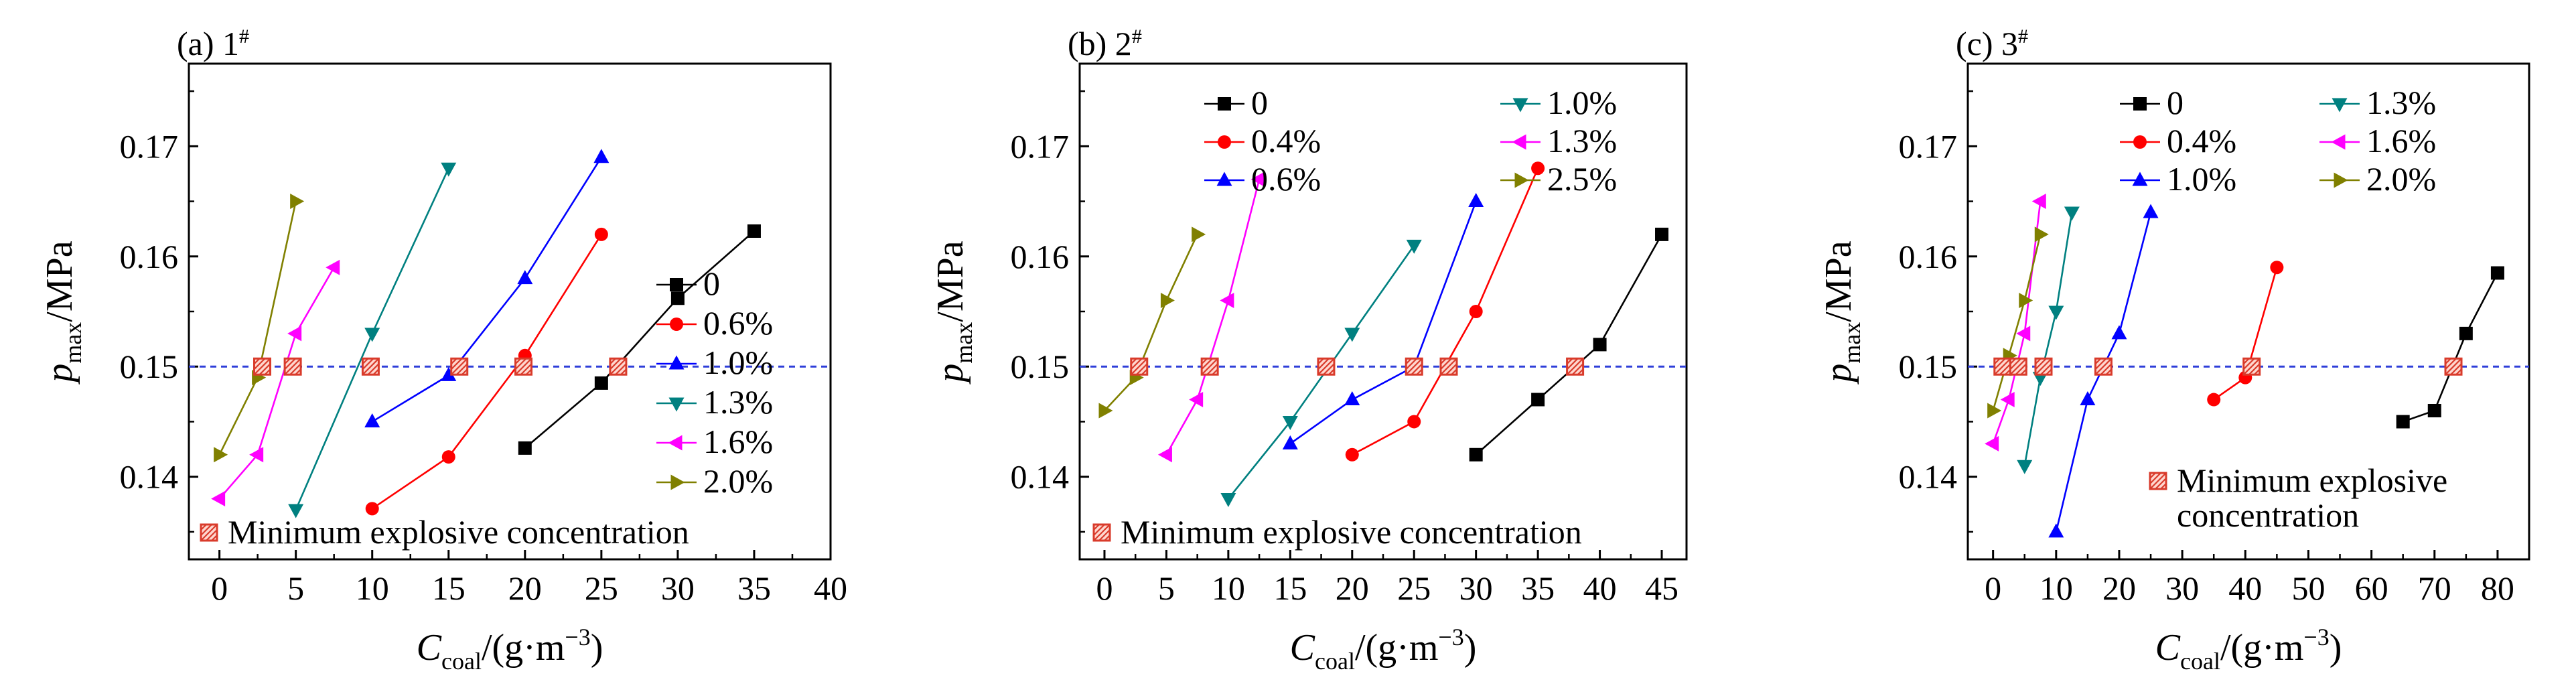 This screenshot has height=696, width=2576. Describe the element at coordinates (2401, 102) in the screenshot. I see `legend-label-3: 1.3%` at that location.